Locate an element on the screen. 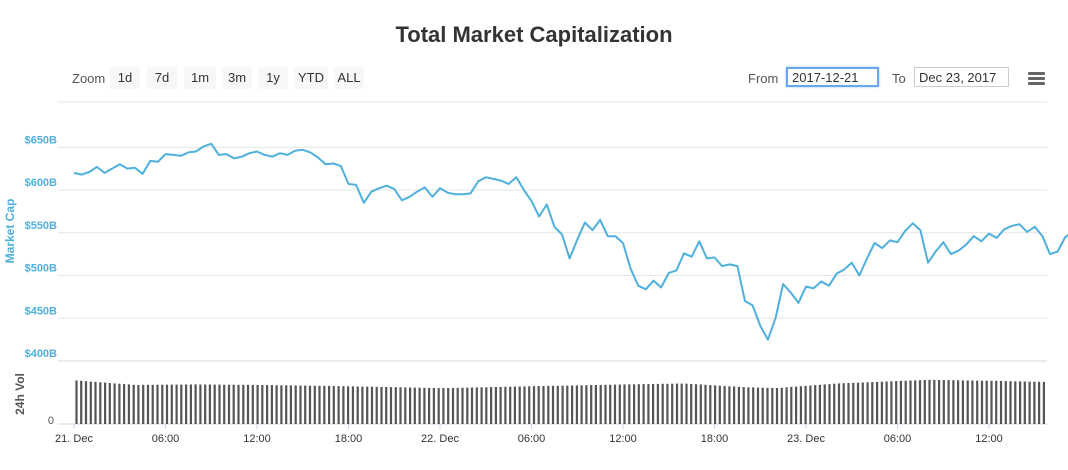 This screenshot has width=1068, height=470. x-tick-label: 12:00 is located at coordinates (257, 439).